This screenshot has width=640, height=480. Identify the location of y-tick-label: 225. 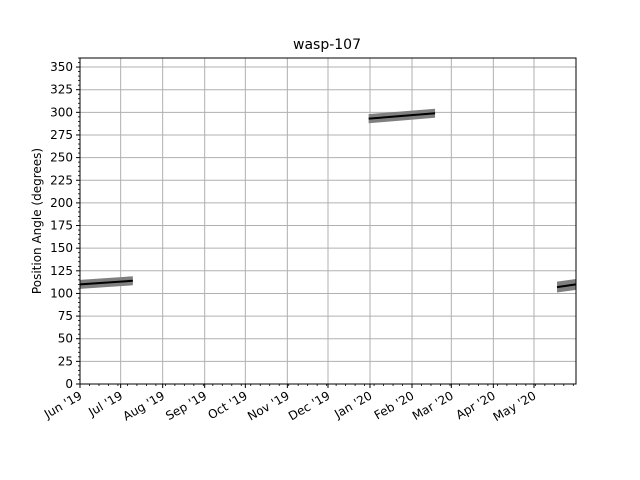
(61, 180).